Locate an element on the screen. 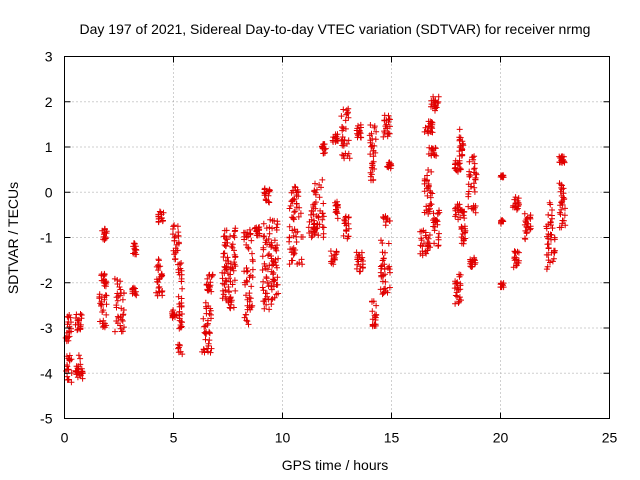  y-tick-label: -1 is located at coordinates (46, 238).